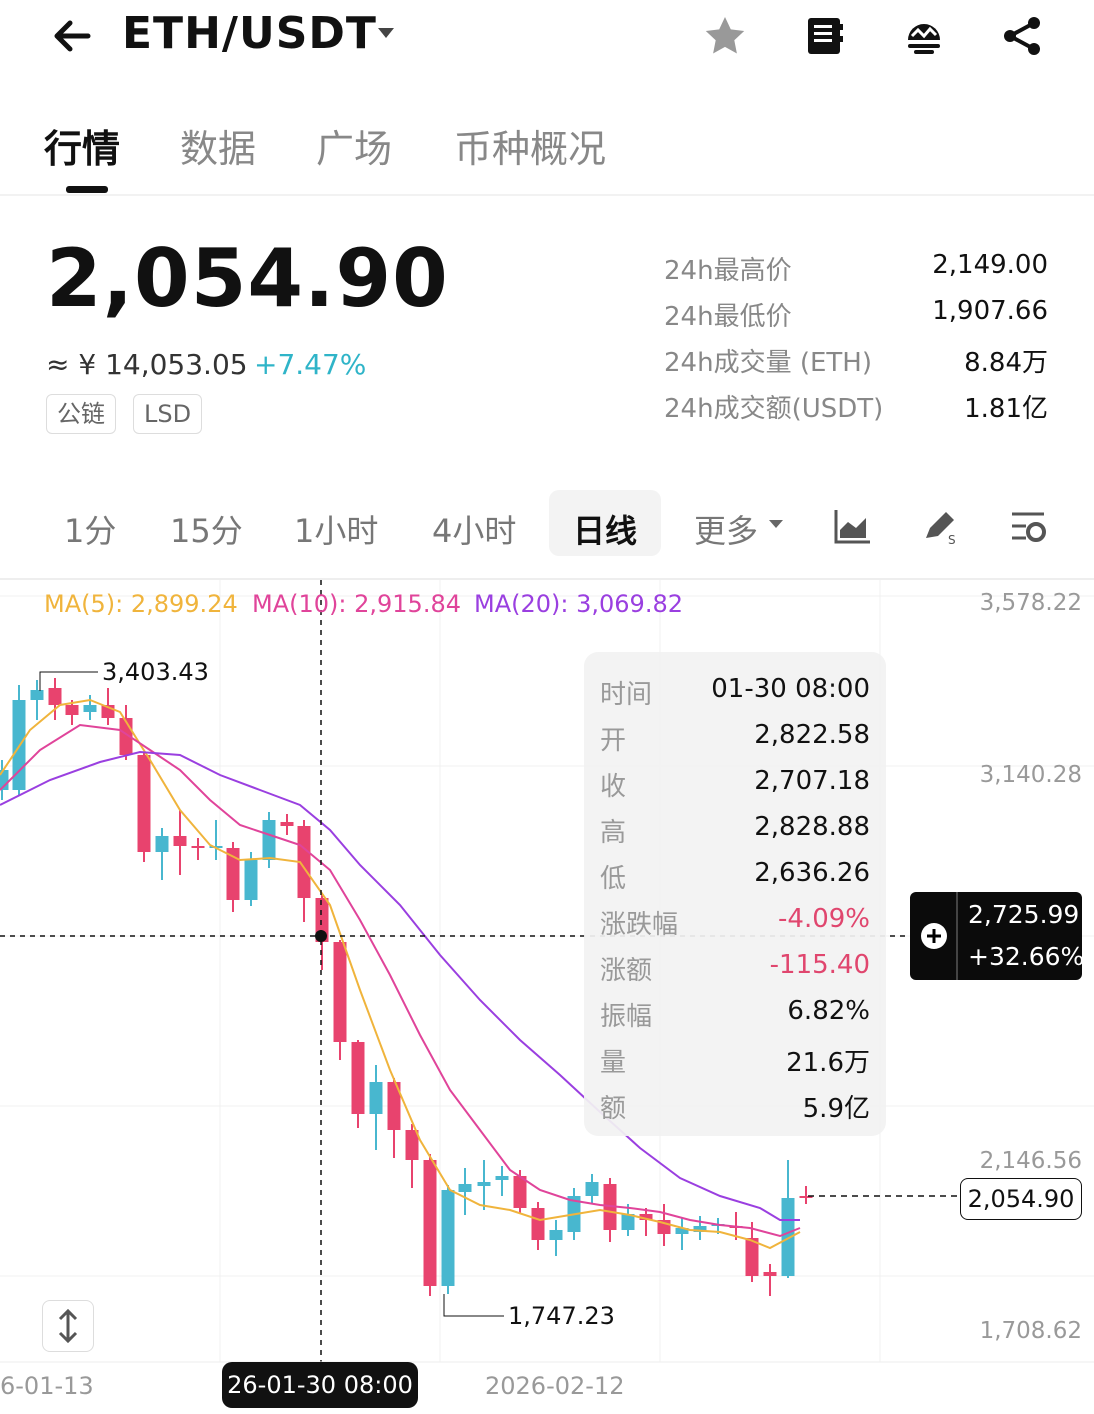 Image resolution: width=1094 pixels, height=1414 pixels. Describe the element at coordinates (1030, 1161) in the screenshot. I see `y-axis-label: 2,146.56` at that location.